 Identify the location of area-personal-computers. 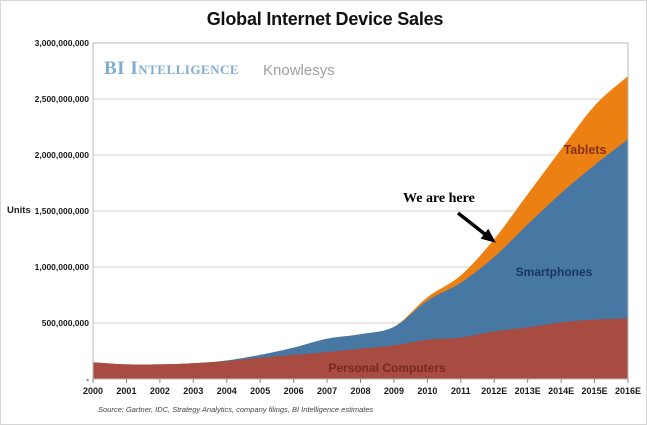
(360, 348).